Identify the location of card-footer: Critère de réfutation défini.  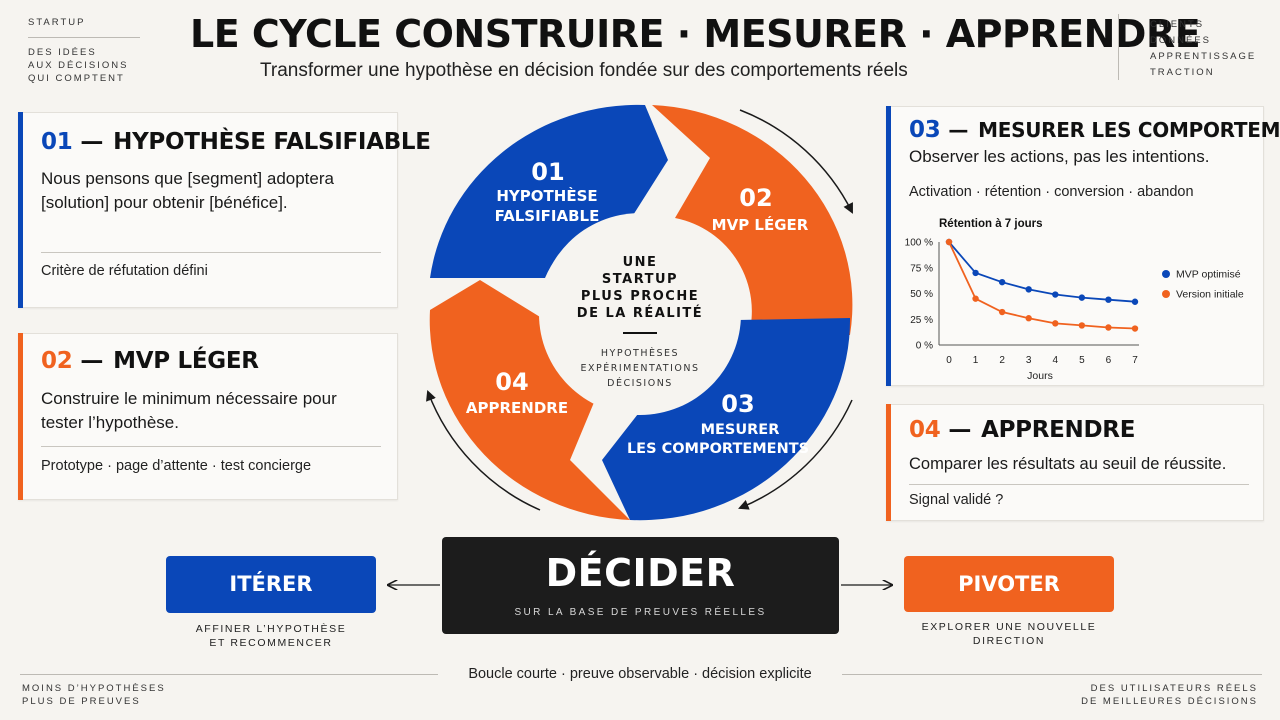
(124, 271).